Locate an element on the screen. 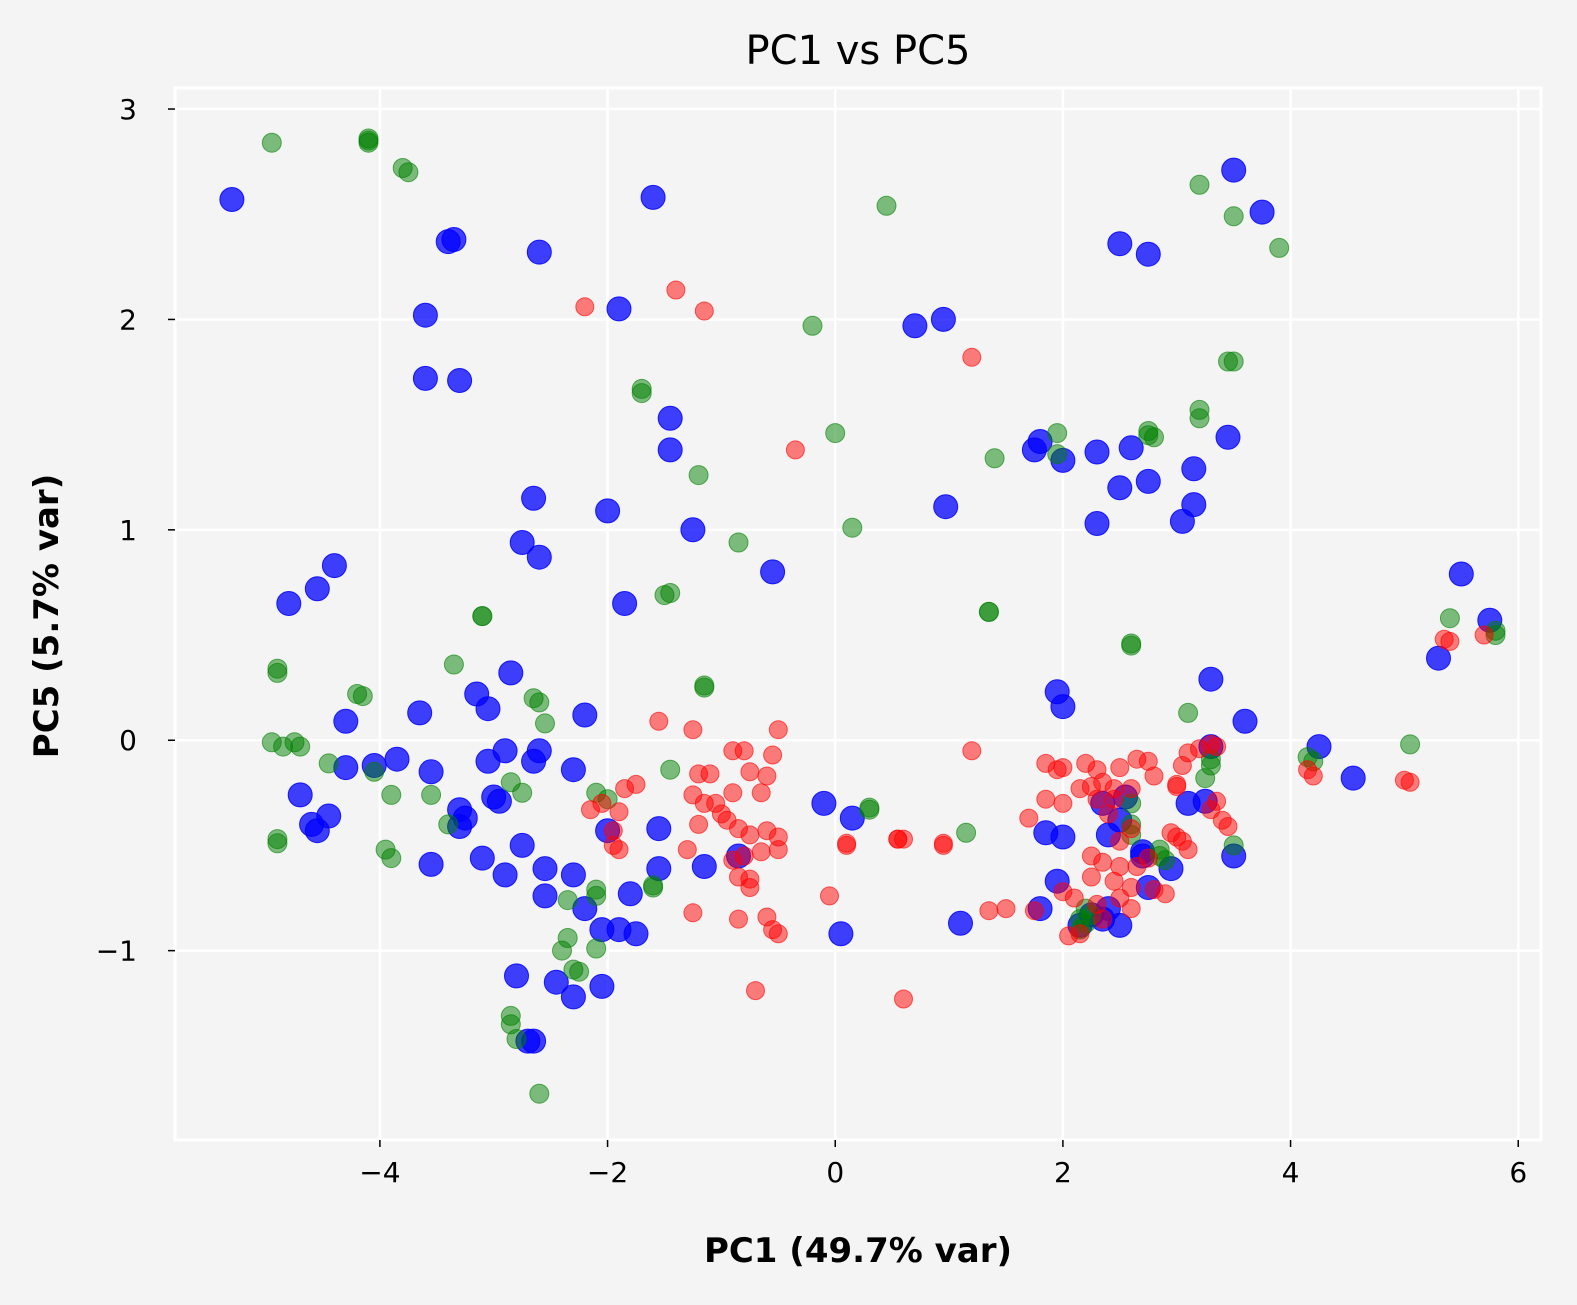 Image resolution: width=1577 pixels, height=1305 pixels. y-tick-label: 2 is located at coordinates (128, 319).